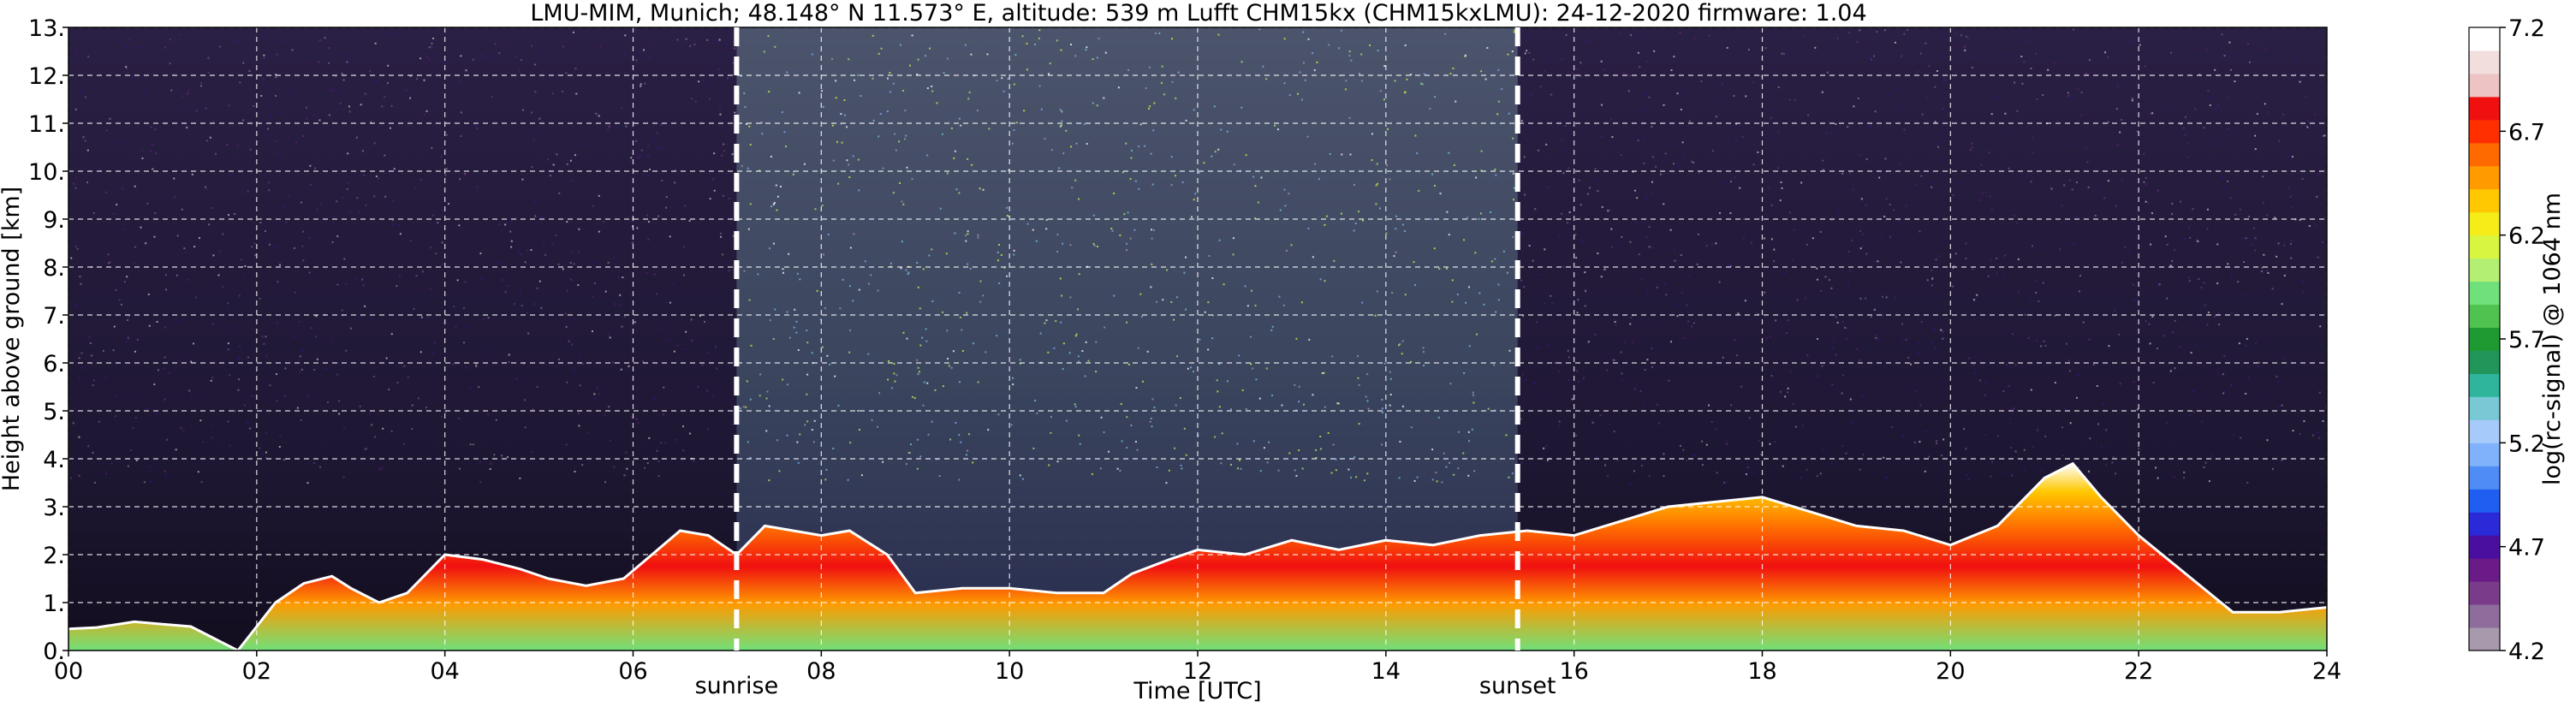 This screenshot has height=707, width=2576. What do you see at coordinates (54, 364) in the screenshot?
I see `y-tick-label: 6.` at bounding box center [54, 364].